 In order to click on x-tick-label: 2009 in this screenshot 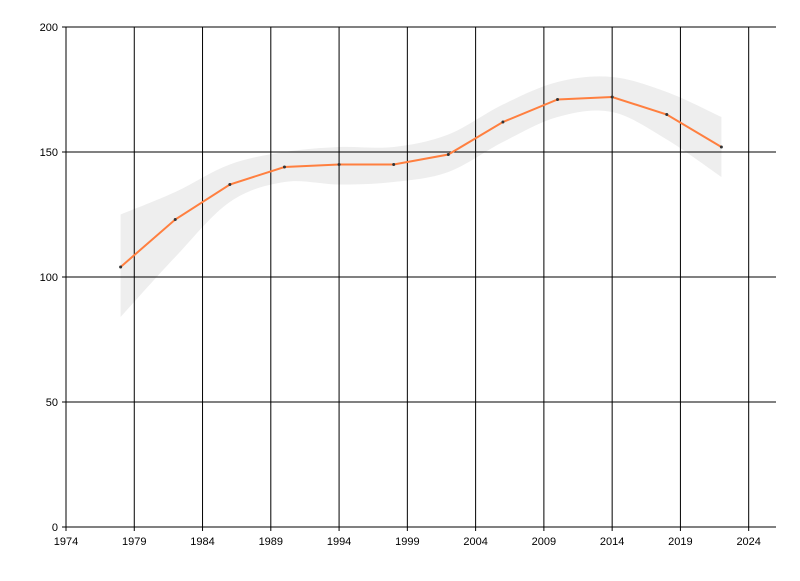, I will do `click(544, 542)`.